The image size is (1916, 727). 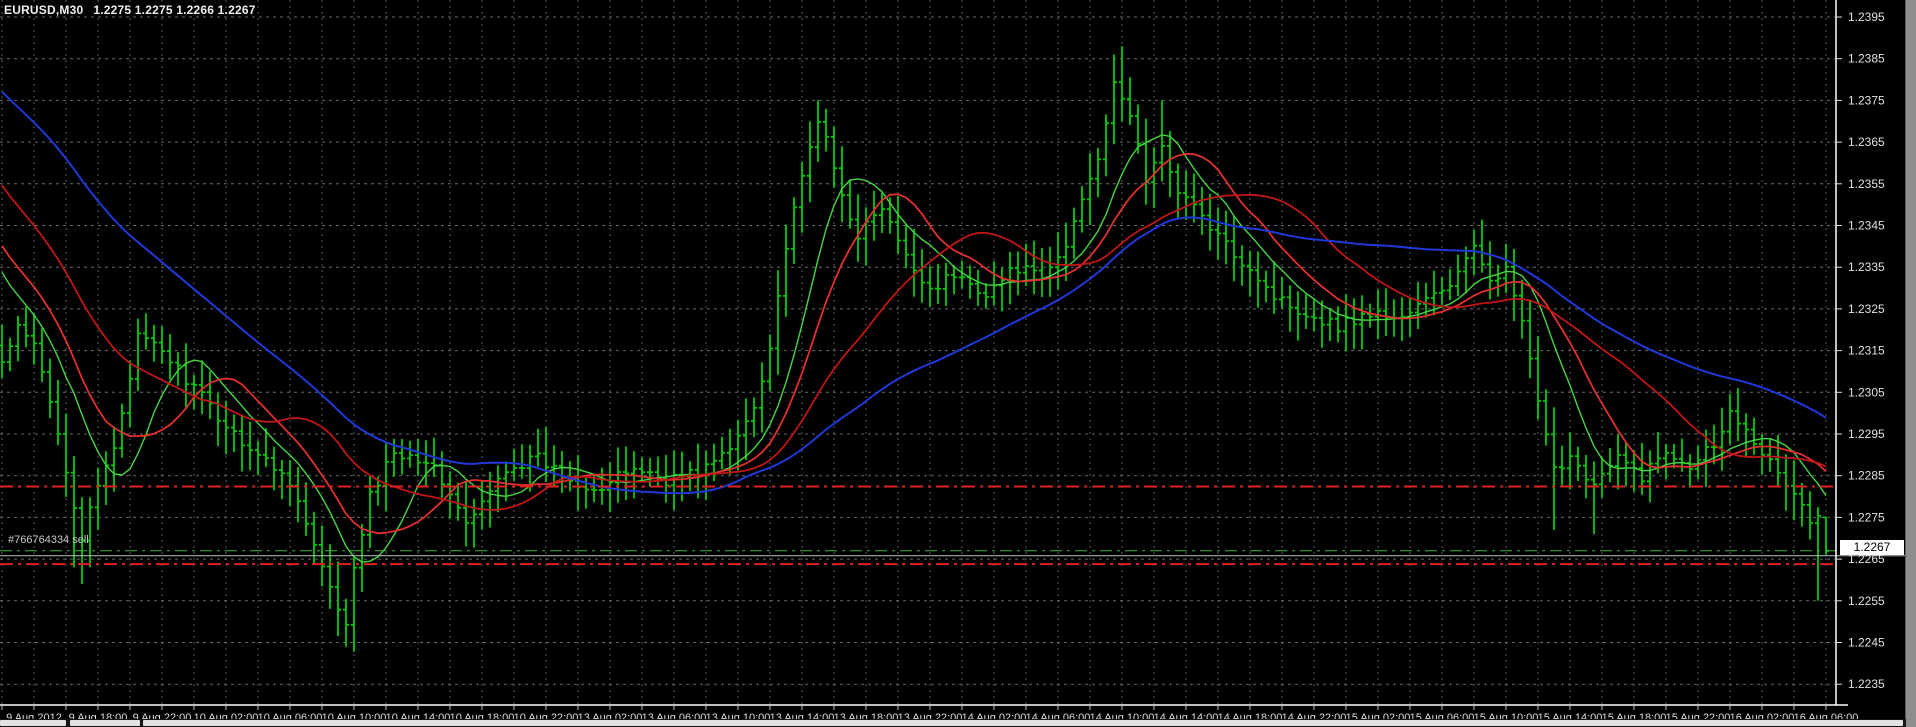 I want to click on indicator-level-lines, so click(x=918, y=525).